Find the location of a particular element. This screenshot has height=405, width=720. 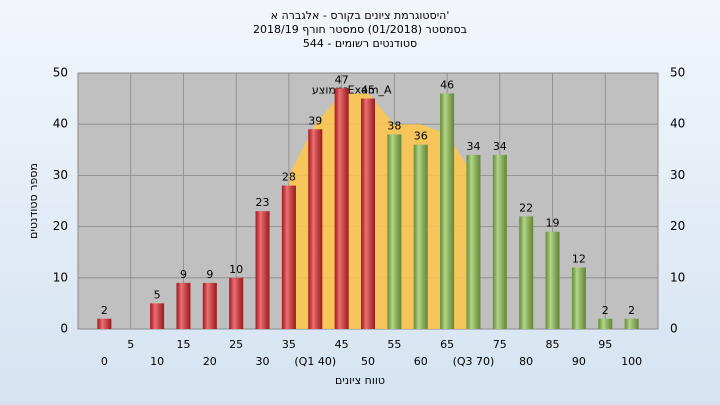

data-label: 28 is located at coordinates (289, 177).